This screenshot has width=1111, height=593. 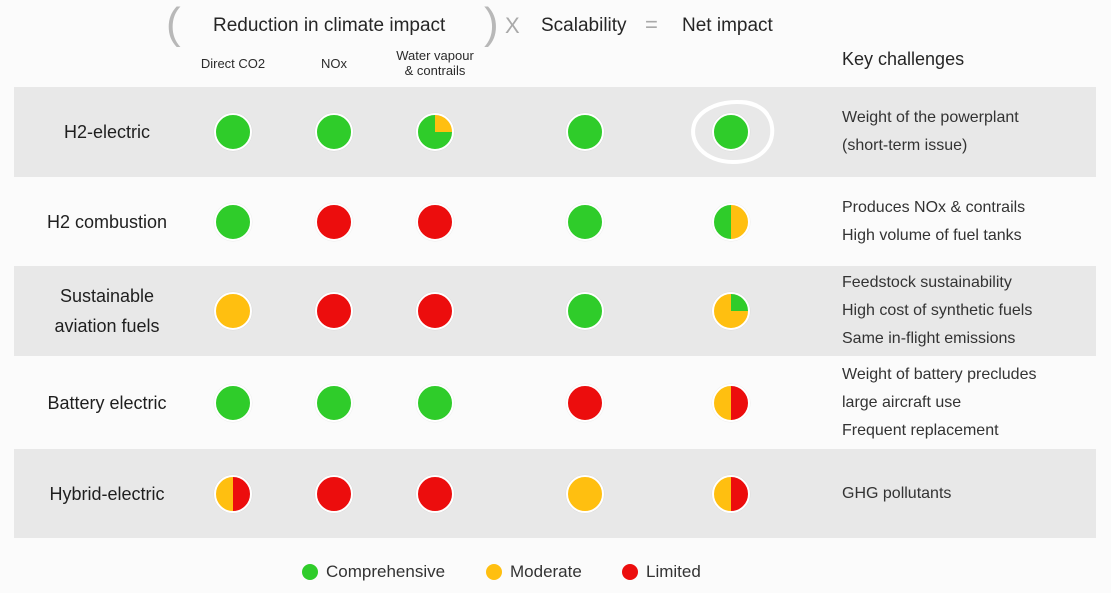 What do you see at coordinates (107, 326) in the screenshot?
I see `technology-name-line: aviation fuels` at bounding box center [107, 326].